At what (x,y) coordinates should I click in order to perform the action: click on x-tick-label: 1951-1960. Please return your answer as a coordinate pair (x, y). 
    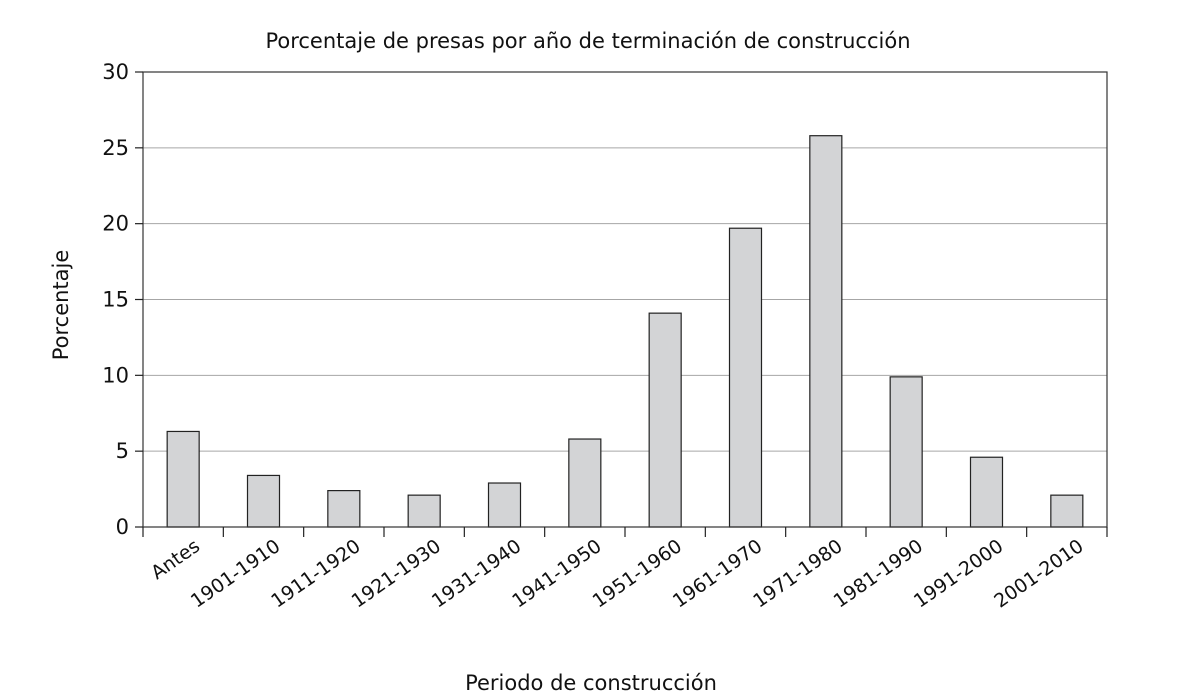
    Looking at the image, I should click on (637, 573).